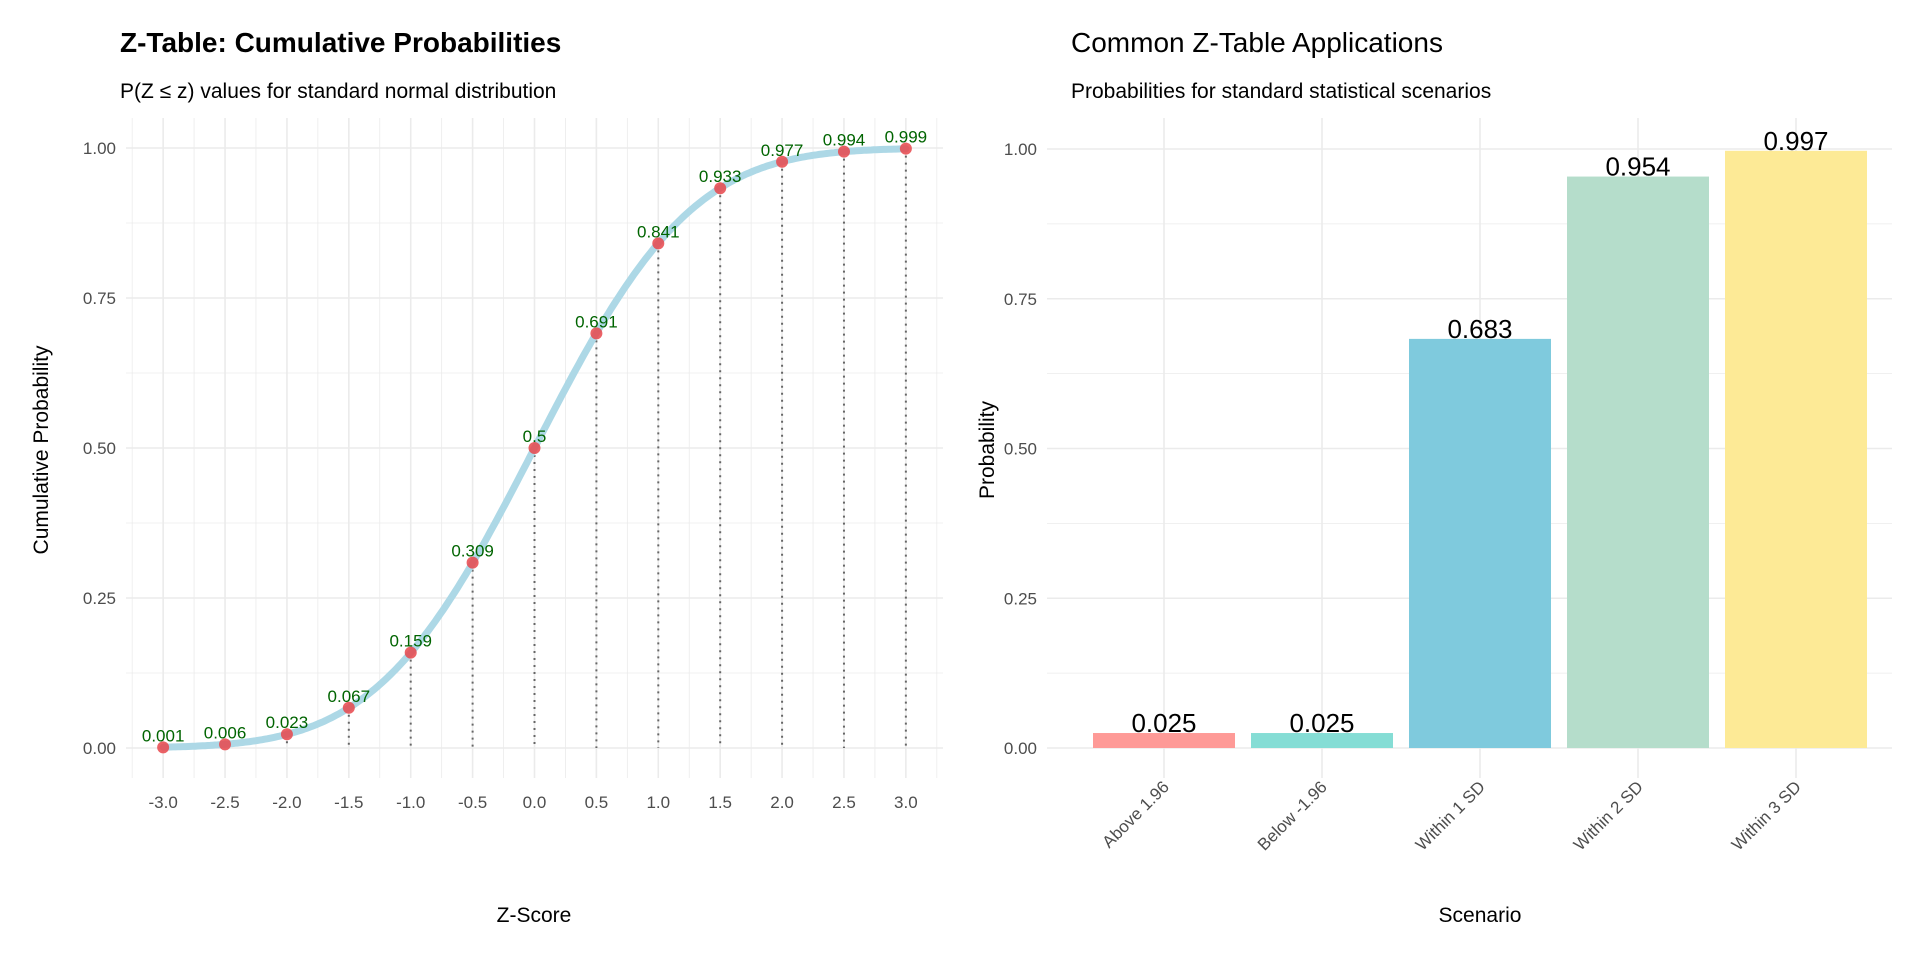  Describe the element at coordinates (410, 802) in the screenshot. I see `x-tick-label: -1.0` at that location.